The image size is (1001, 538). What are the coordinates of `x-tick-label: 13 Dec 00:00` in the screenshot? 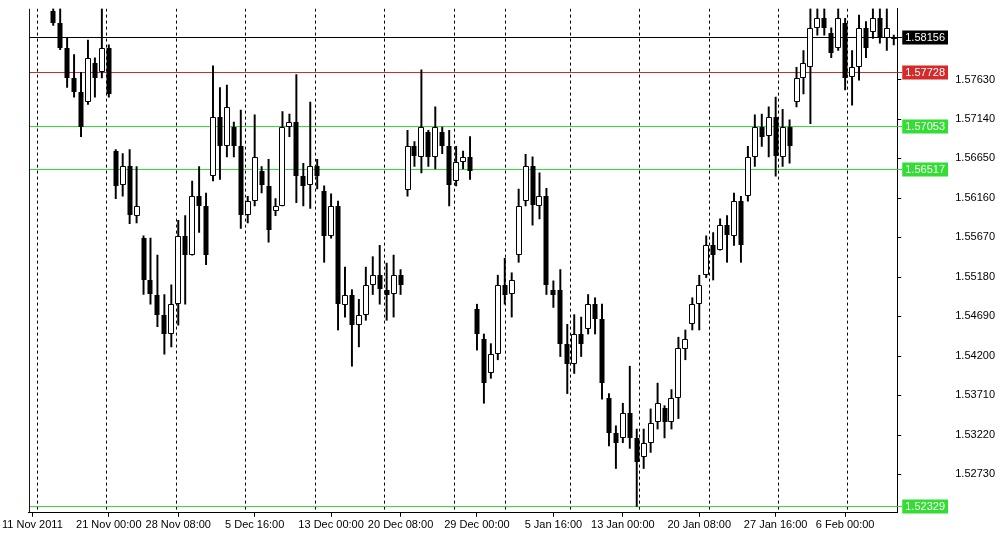 It's located at (331, 524).